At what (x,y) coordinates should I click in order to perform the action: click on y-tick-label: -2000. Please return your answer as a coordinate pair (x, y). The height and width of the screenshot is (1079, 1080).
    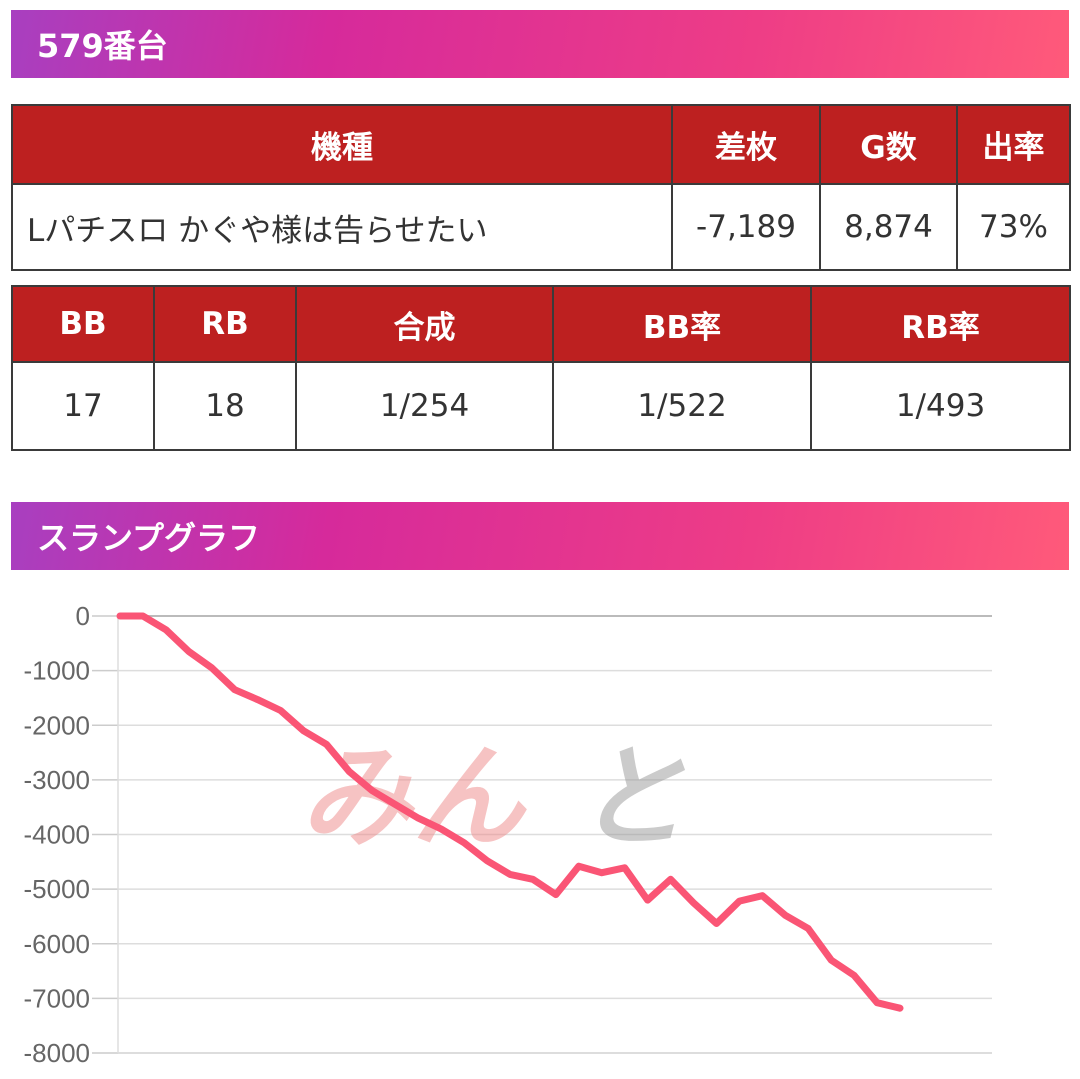
    Looking at the image, I should click on (57, 725).